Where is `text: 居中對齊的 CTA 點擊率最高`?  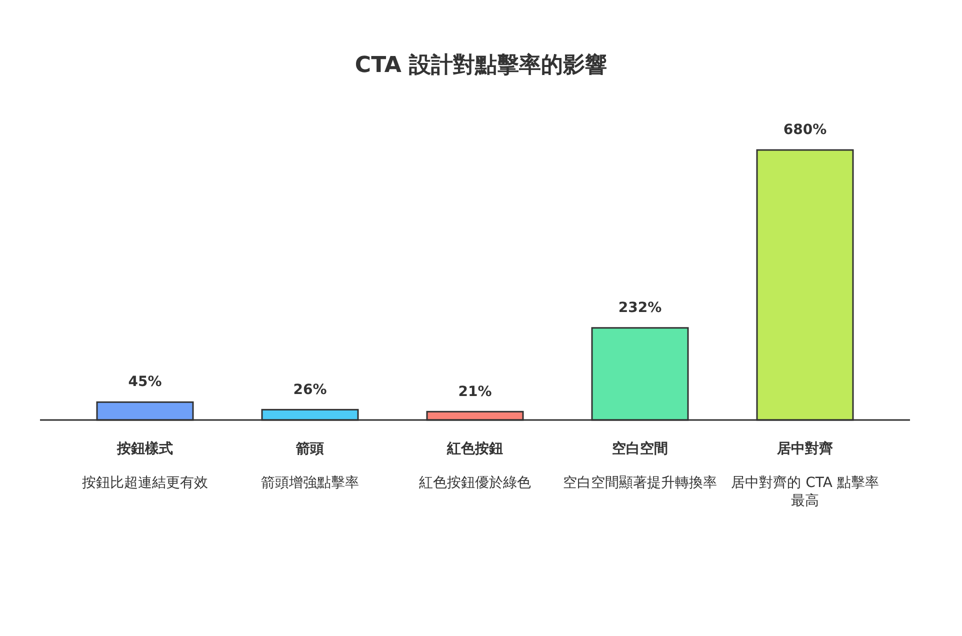
text: 居中對齊的 CTA 點擊率最高 is located at coordinates (805, 492).